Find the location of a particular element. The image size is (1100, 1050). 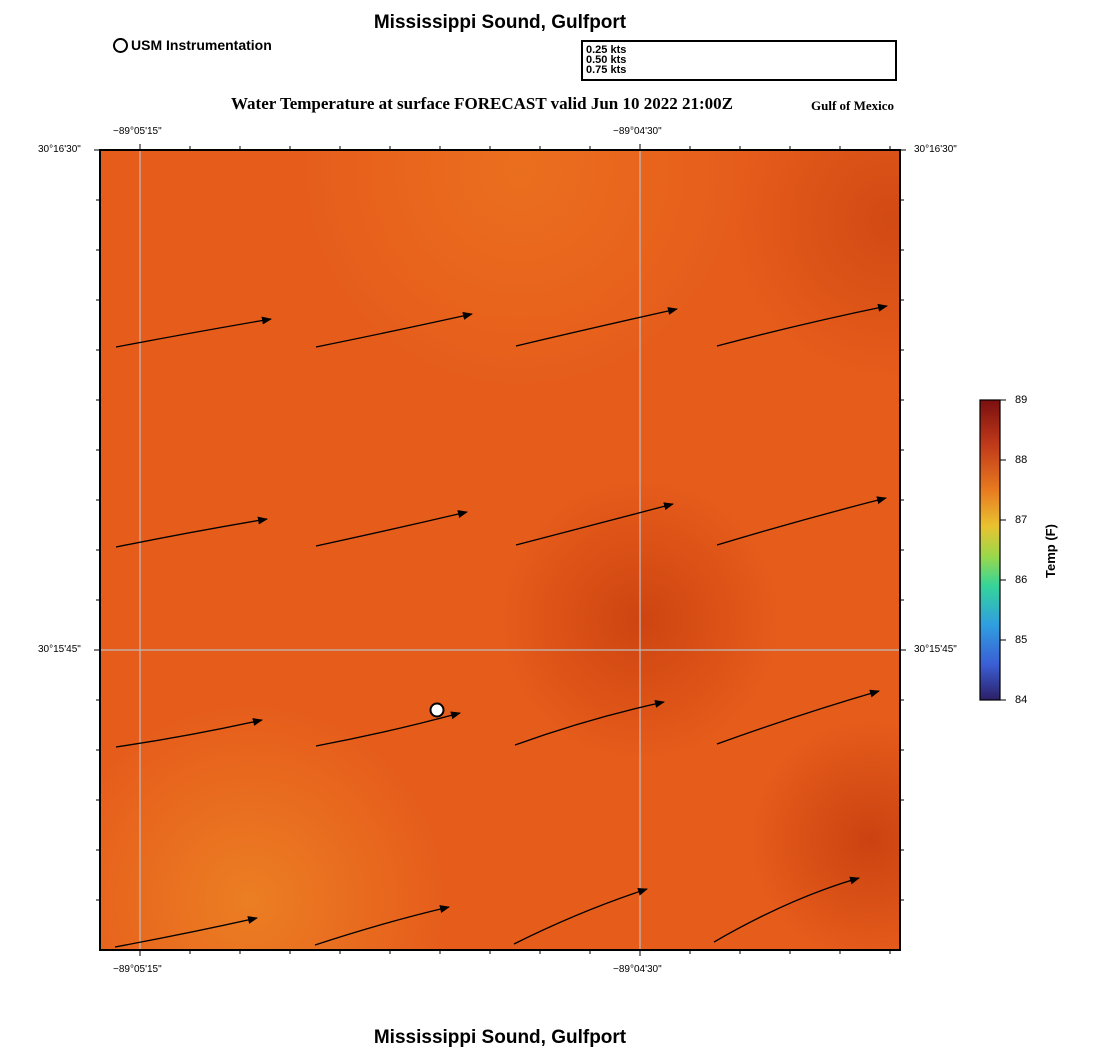

usm-legend-label: USM Instrumentation is located at coordinates (201, 45).